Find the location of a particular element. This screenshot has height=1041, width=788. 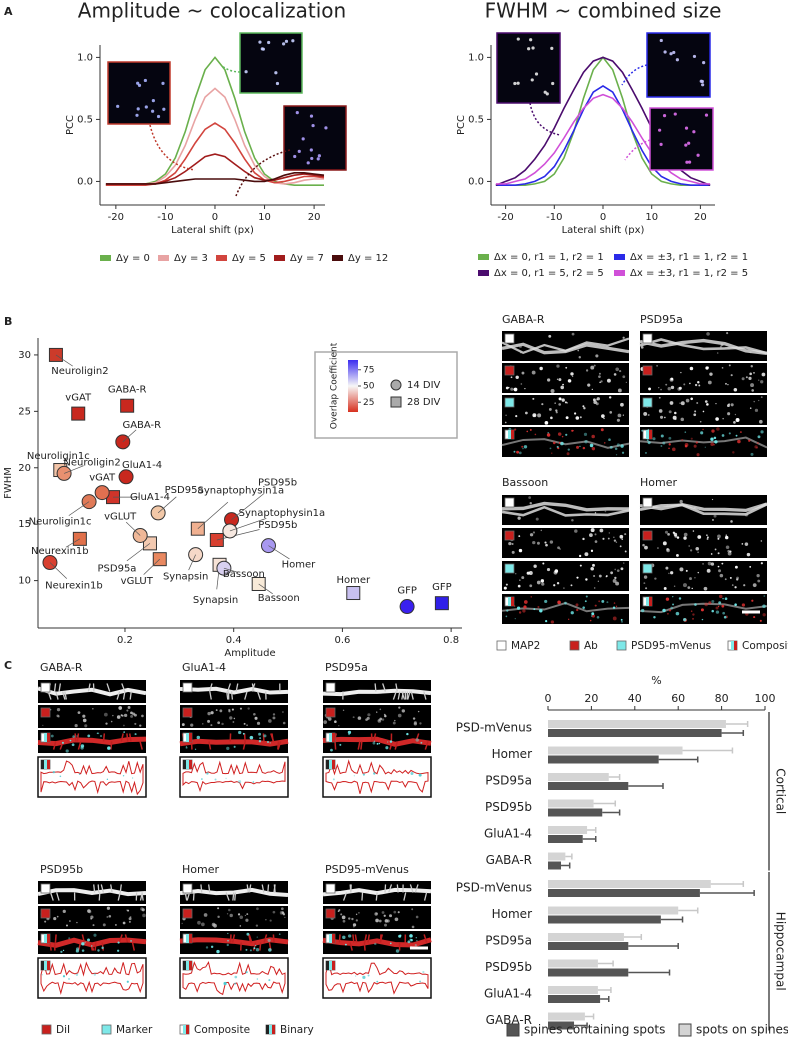

legend-label: MAP2 is located at coordinates (525, 646).